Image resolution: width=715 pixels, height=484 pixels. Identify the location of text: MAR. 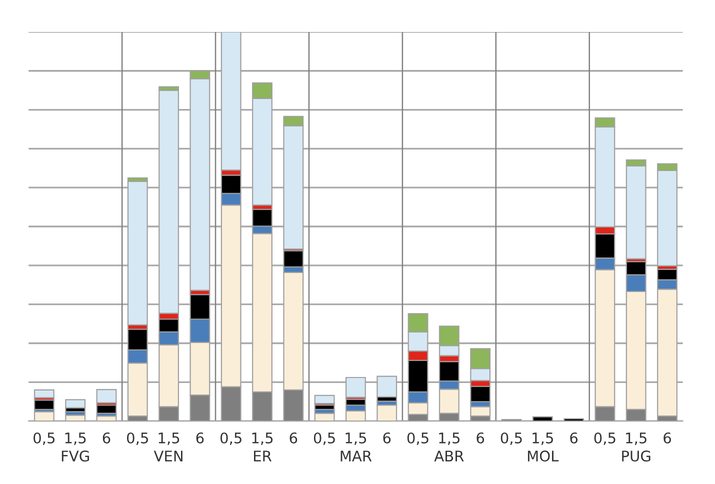
(356, 456).